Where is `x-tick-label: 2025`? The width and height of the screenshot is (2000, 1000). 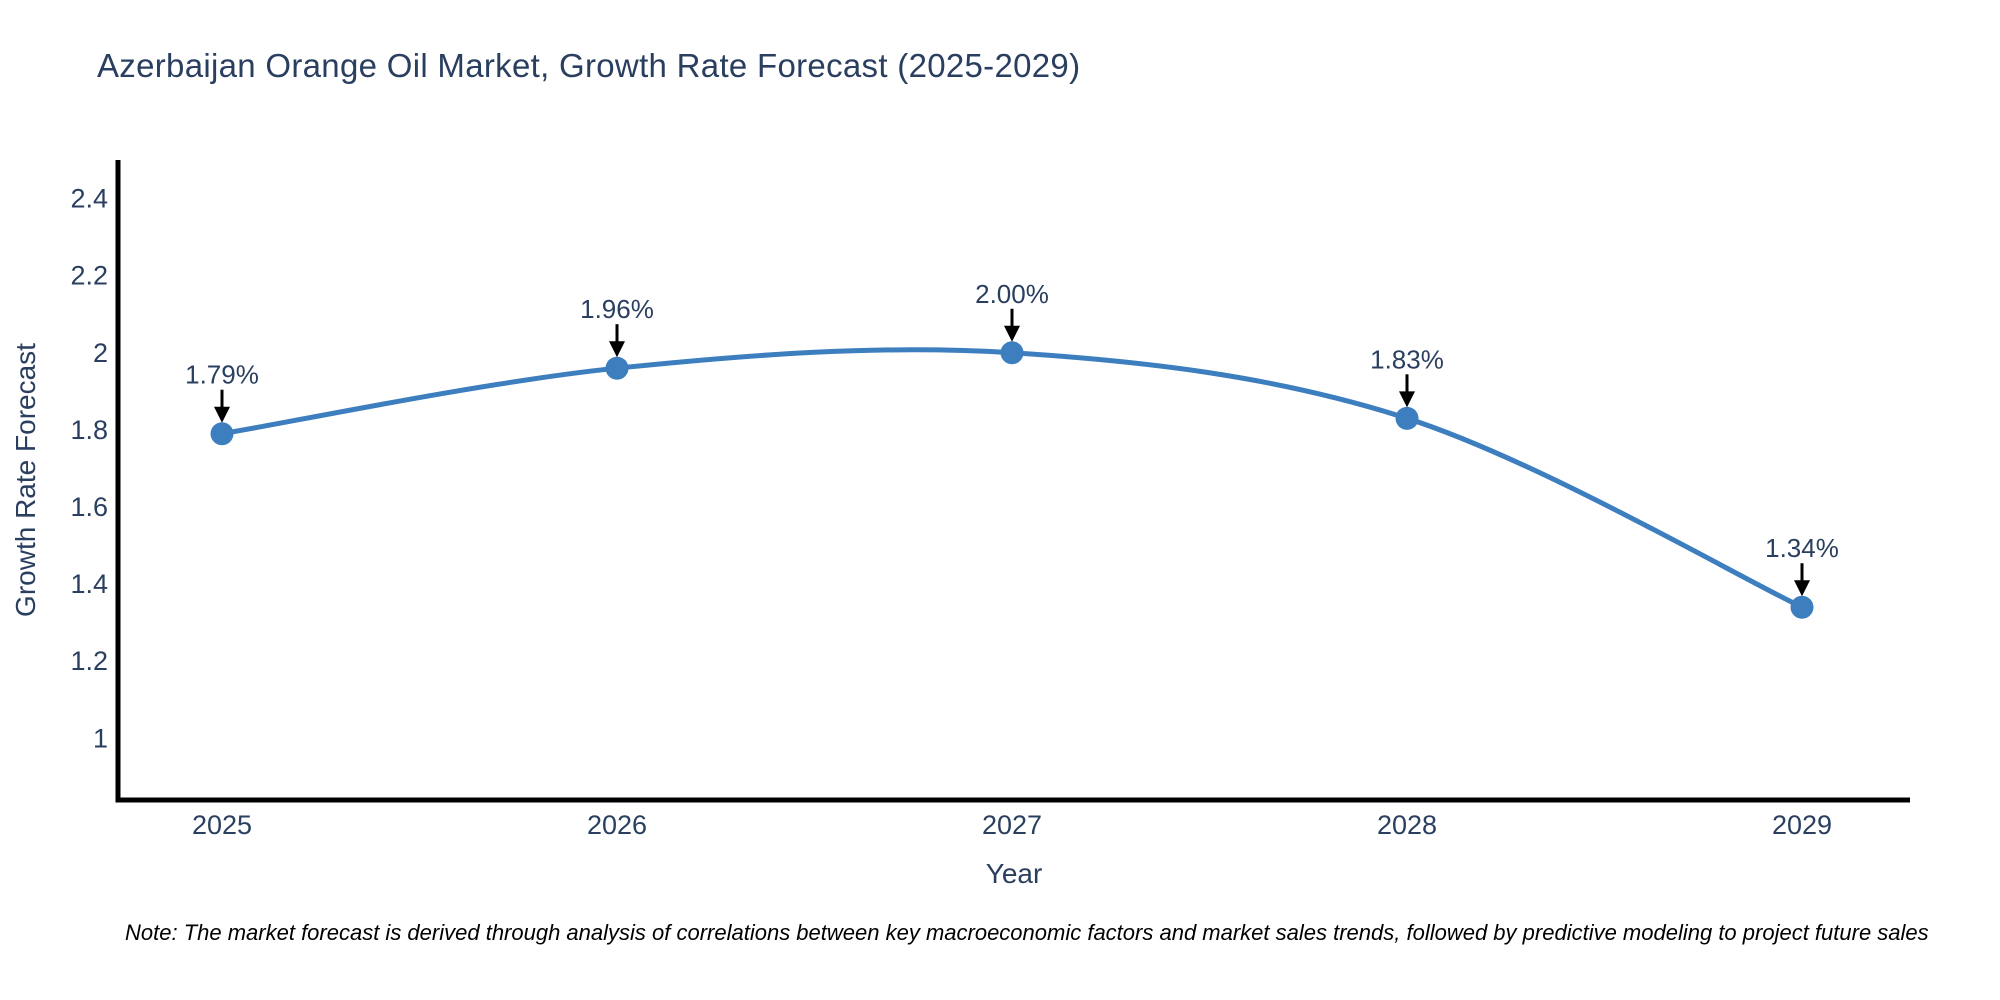
x-tick-label: 2025 is located at coordinates (222, 825).